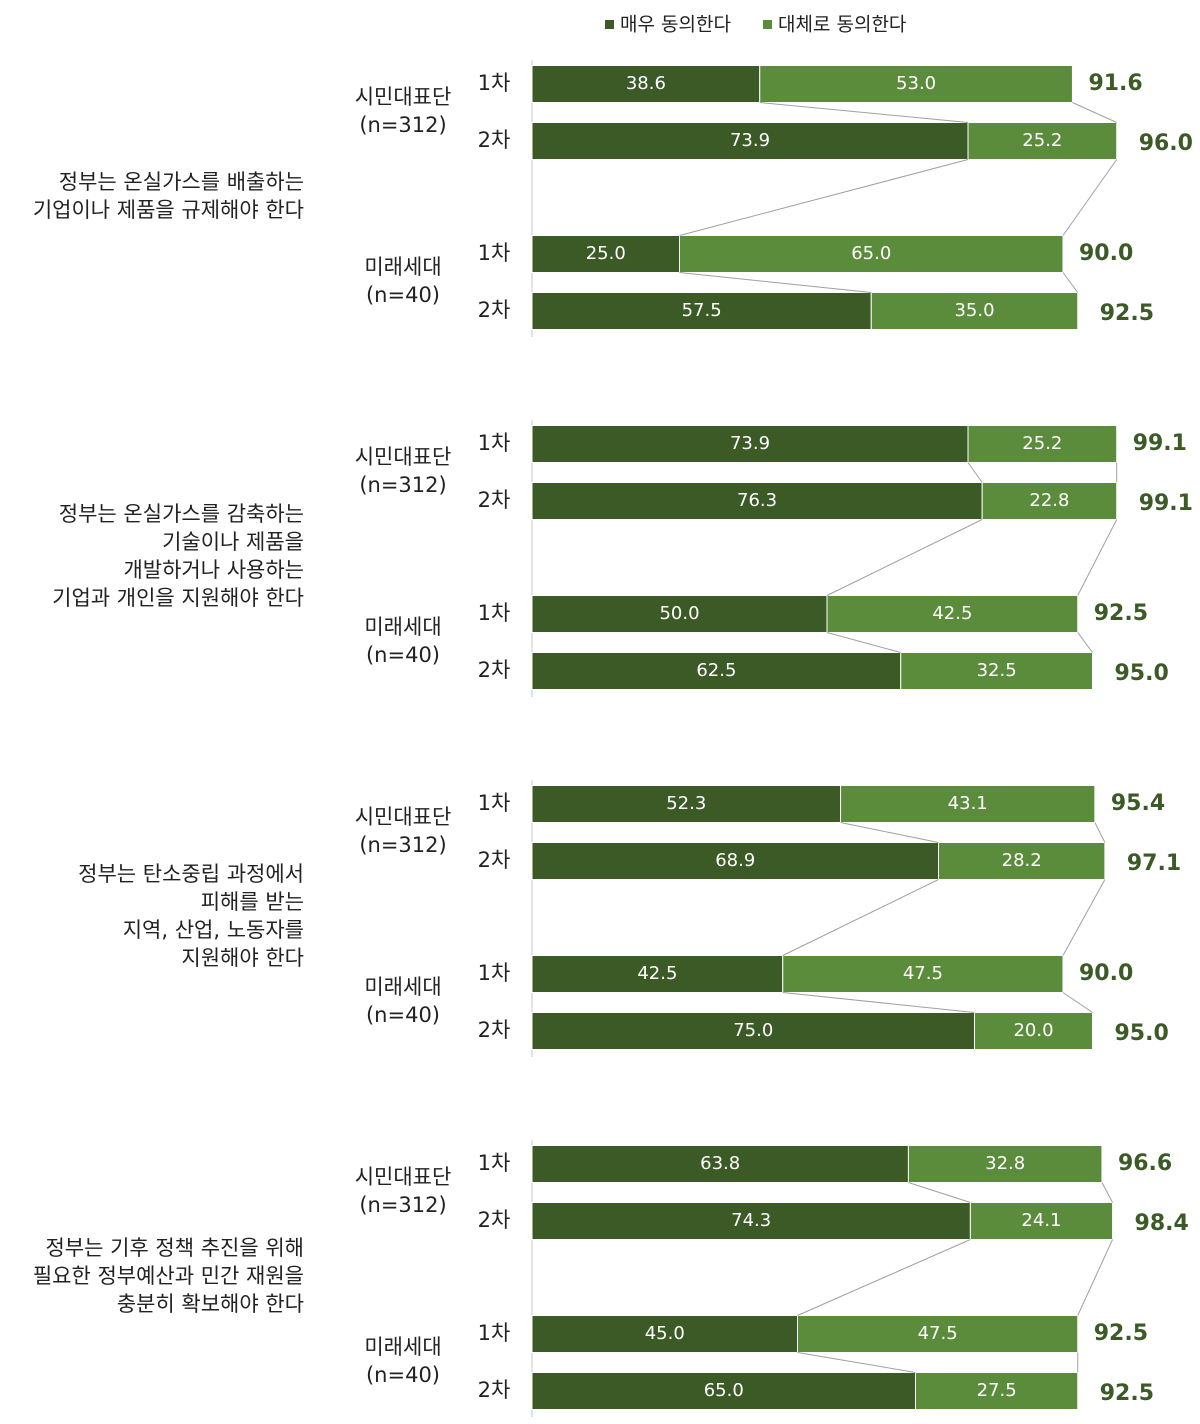 The width and height of the screenshot is (1200, 1424). Describe the element at coordinates (702, 310) in the screenshot. I see `value-label-strong: 57.5` at that location.